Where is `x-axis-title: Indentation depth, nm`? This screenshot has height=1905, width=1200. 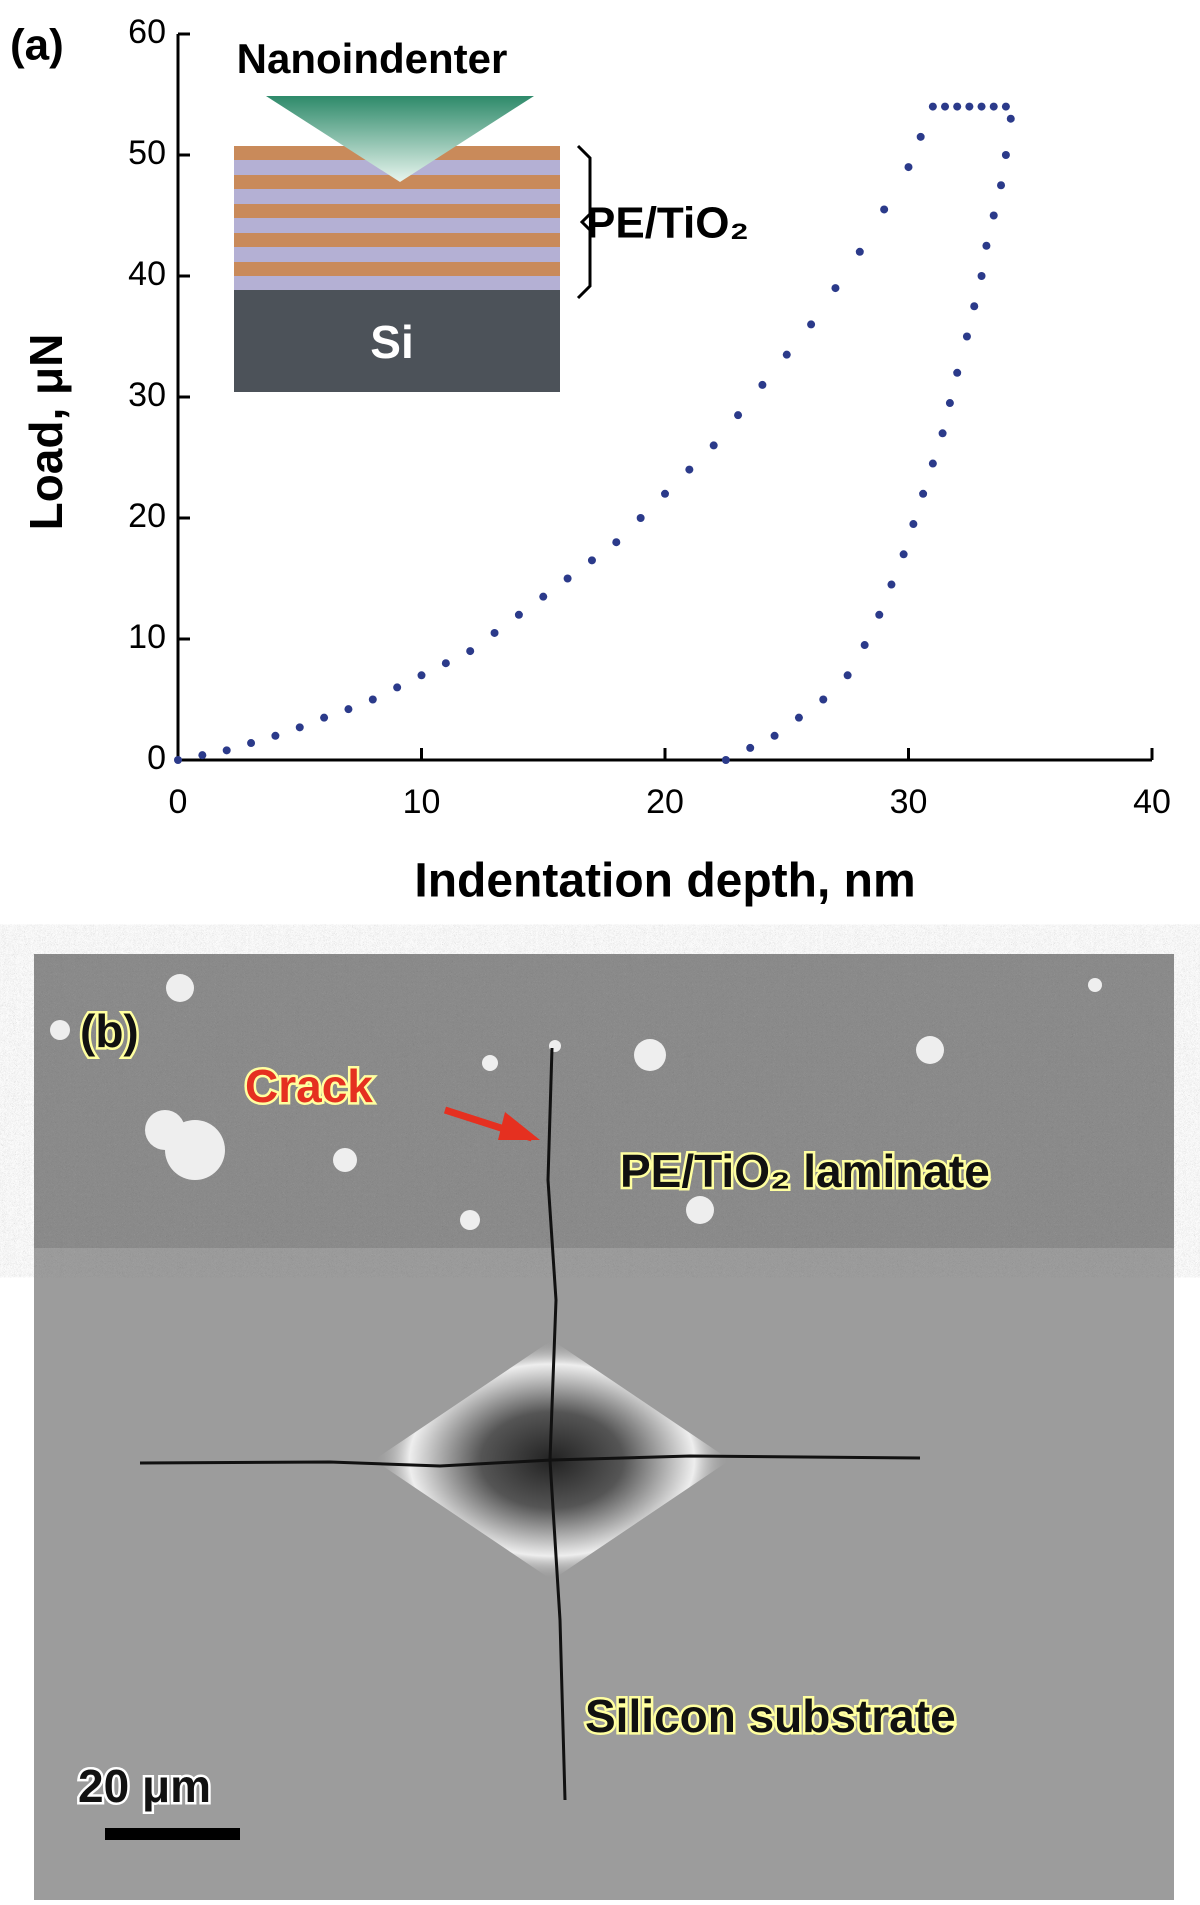 x-axis-title: Indentation depth, nm is located at coordinates (664, 881).